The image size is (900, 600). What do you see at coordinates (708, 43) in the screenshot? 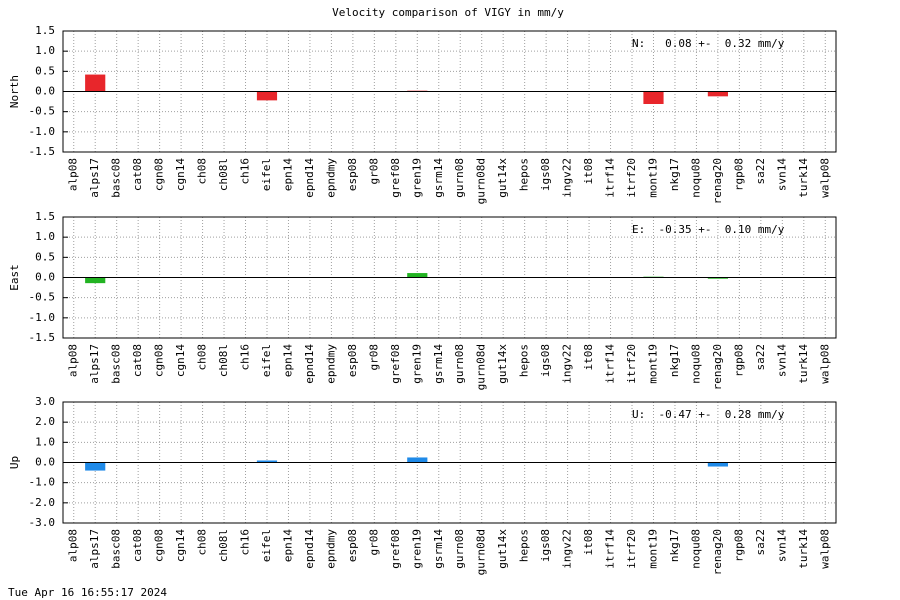
I see `annotation: N: 0.08 +- 0.32 mm/y` at bounding box center [708, 43].